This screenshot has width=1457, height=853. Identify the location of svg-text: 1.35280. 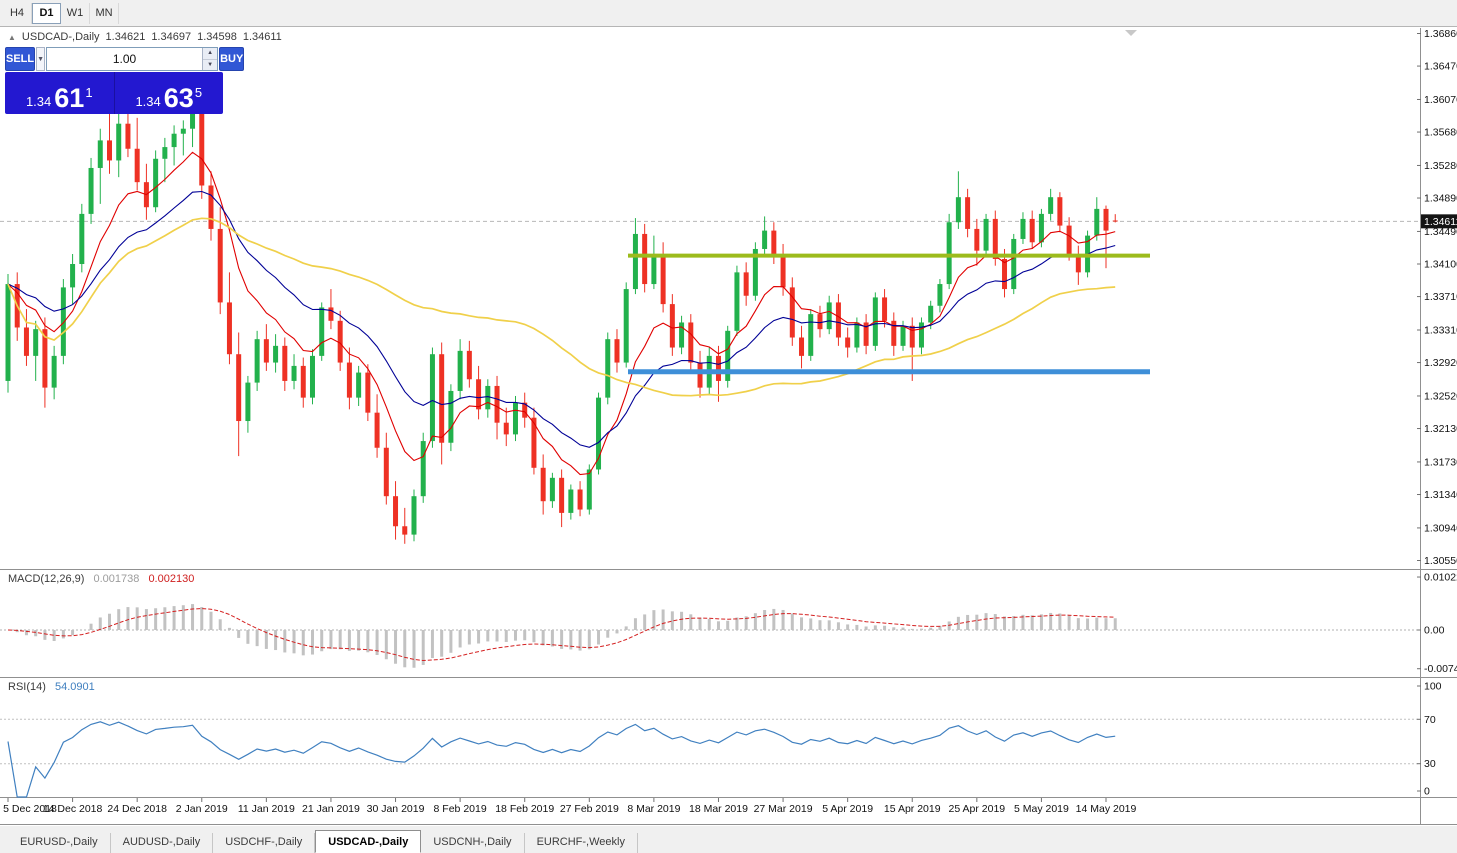
(1440, 166).